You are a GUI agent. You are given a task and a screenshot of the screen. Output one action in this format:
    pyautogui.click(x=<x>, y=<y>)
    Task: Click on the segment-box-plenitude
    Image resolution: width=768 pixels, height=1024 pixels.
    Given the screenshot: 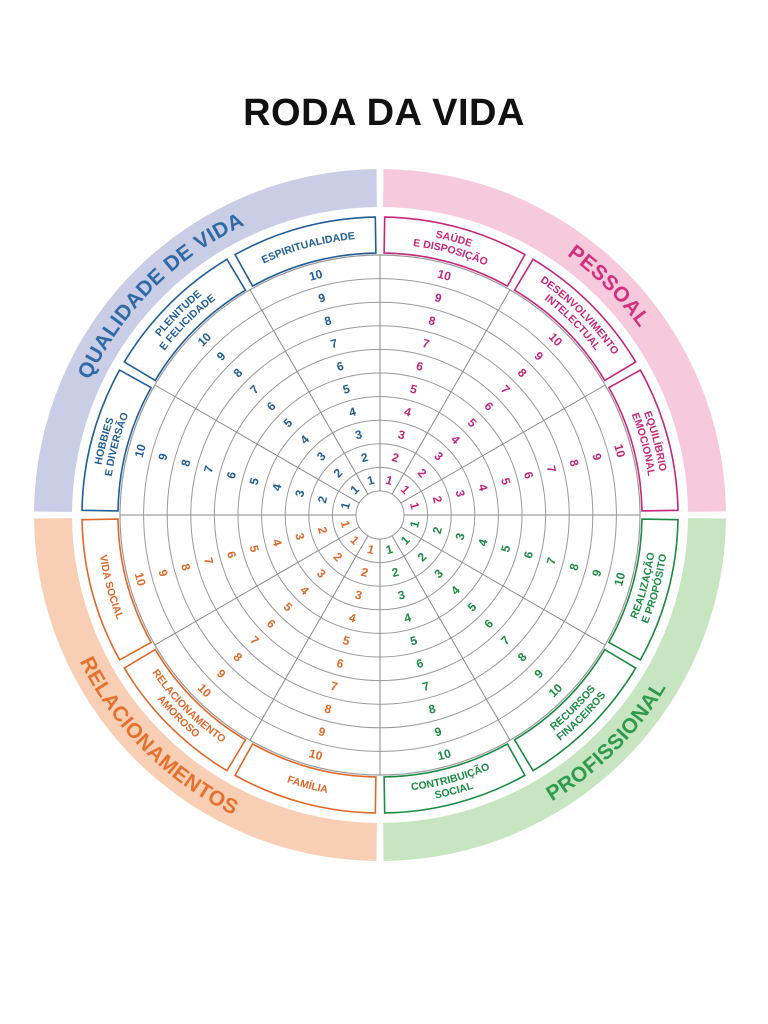 What is the action you would take?
    pyautogui.click(x=185, y=320)
    